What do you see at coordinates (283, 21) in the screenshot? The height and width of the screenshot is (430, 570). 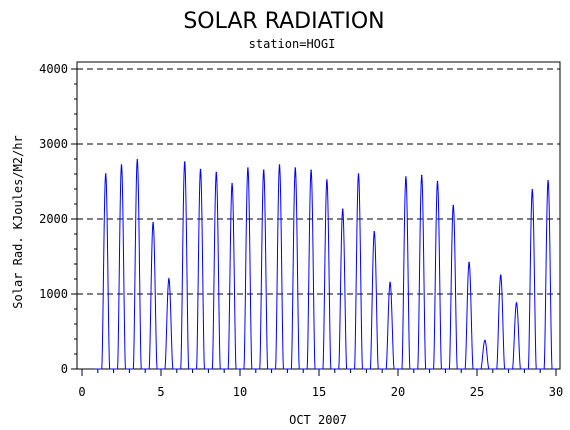 I see `chart-title: SOLAR RADIATION` at bounding box center [283, 21].